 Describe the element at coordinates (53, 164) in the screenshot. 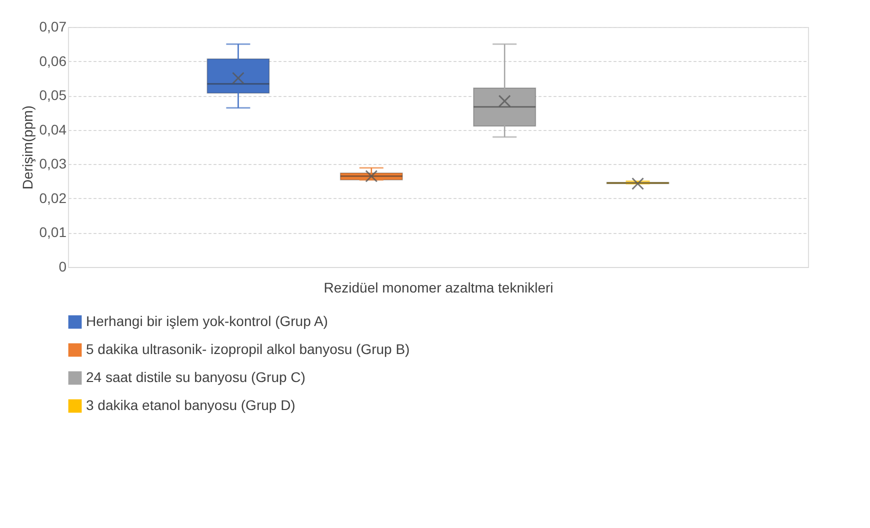

I see `y-tick-label: 0,03` at that location.